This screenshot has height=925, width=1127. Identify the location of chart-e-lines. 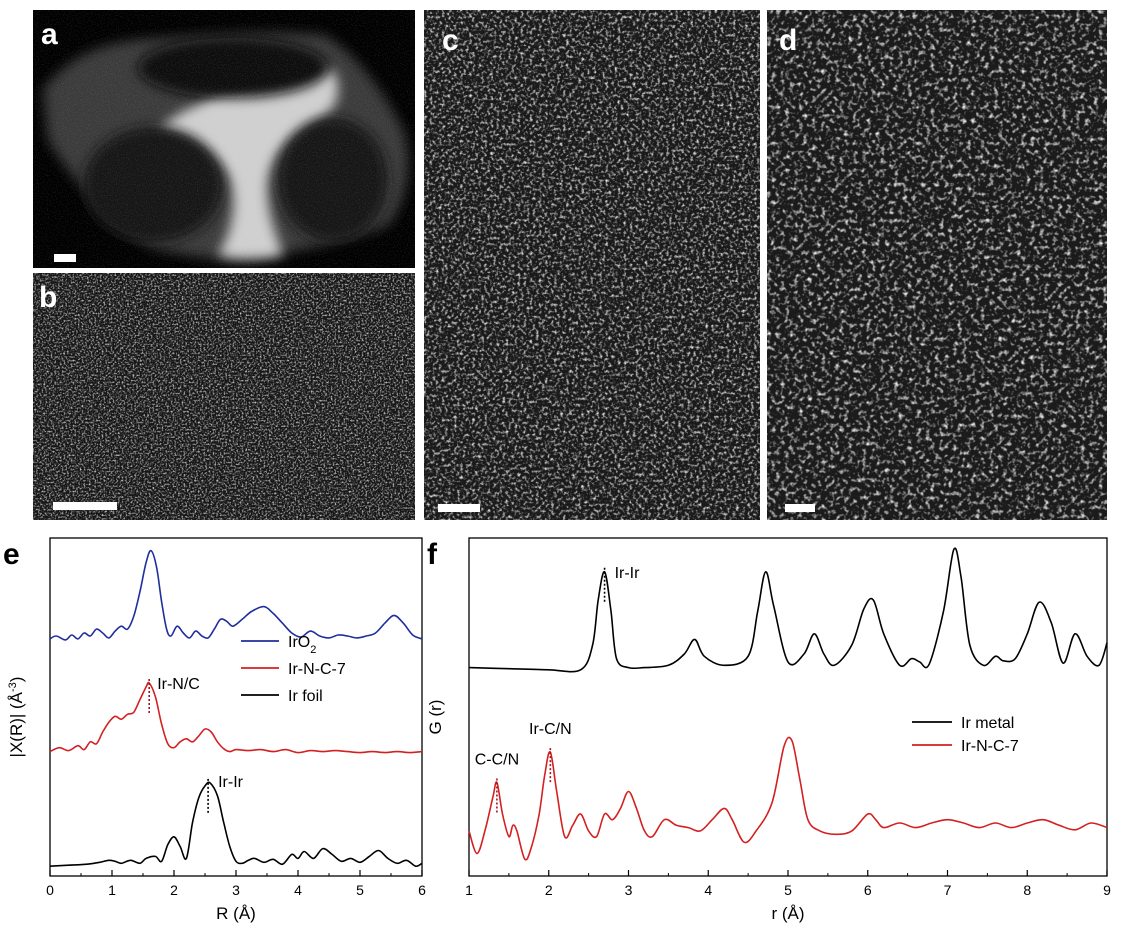
(236, 708).